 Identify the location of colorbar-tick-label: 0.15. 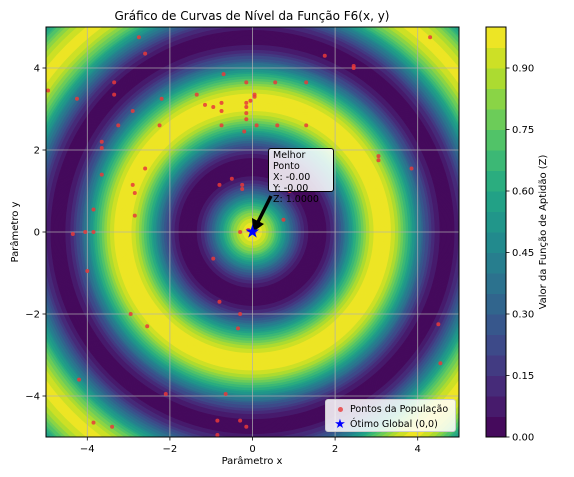
(523, 376).